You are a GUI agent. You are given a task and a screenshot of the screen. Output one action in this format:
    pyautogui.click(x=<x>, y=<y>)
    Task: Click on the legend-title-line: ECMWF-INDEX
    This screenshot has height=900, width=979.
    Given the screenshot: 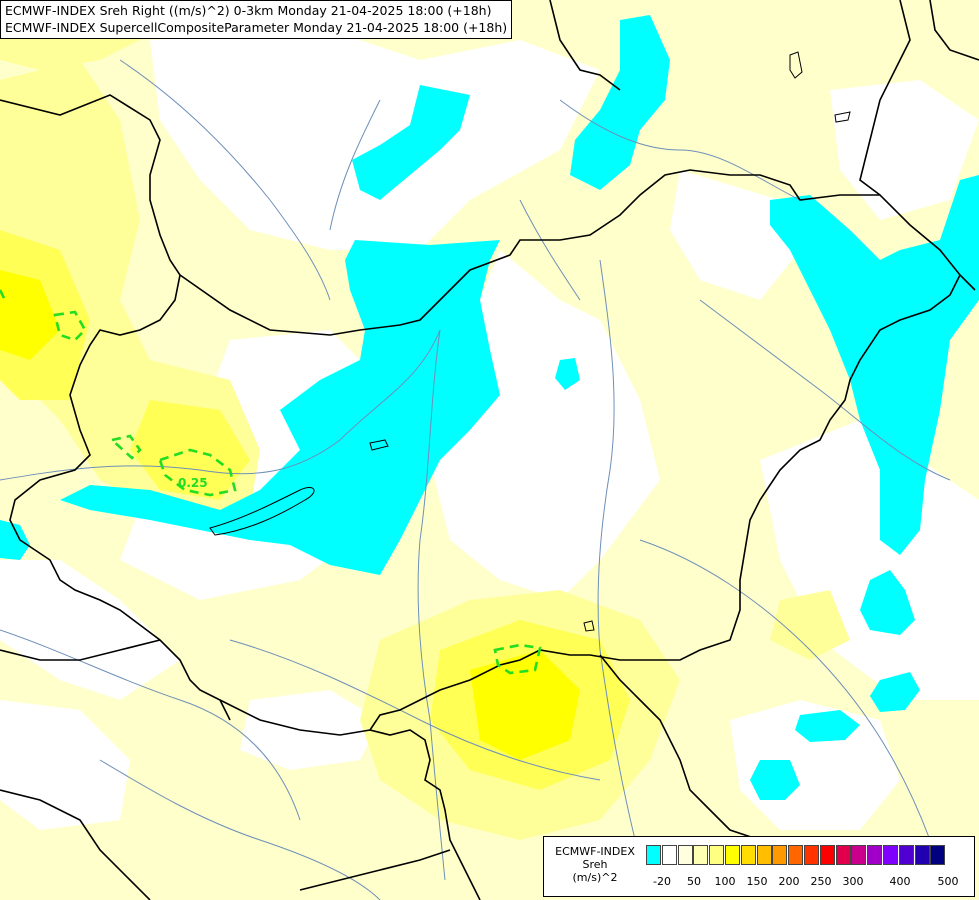 What is the action you would take?
    pyautogui.click(x=595, y=851)
    